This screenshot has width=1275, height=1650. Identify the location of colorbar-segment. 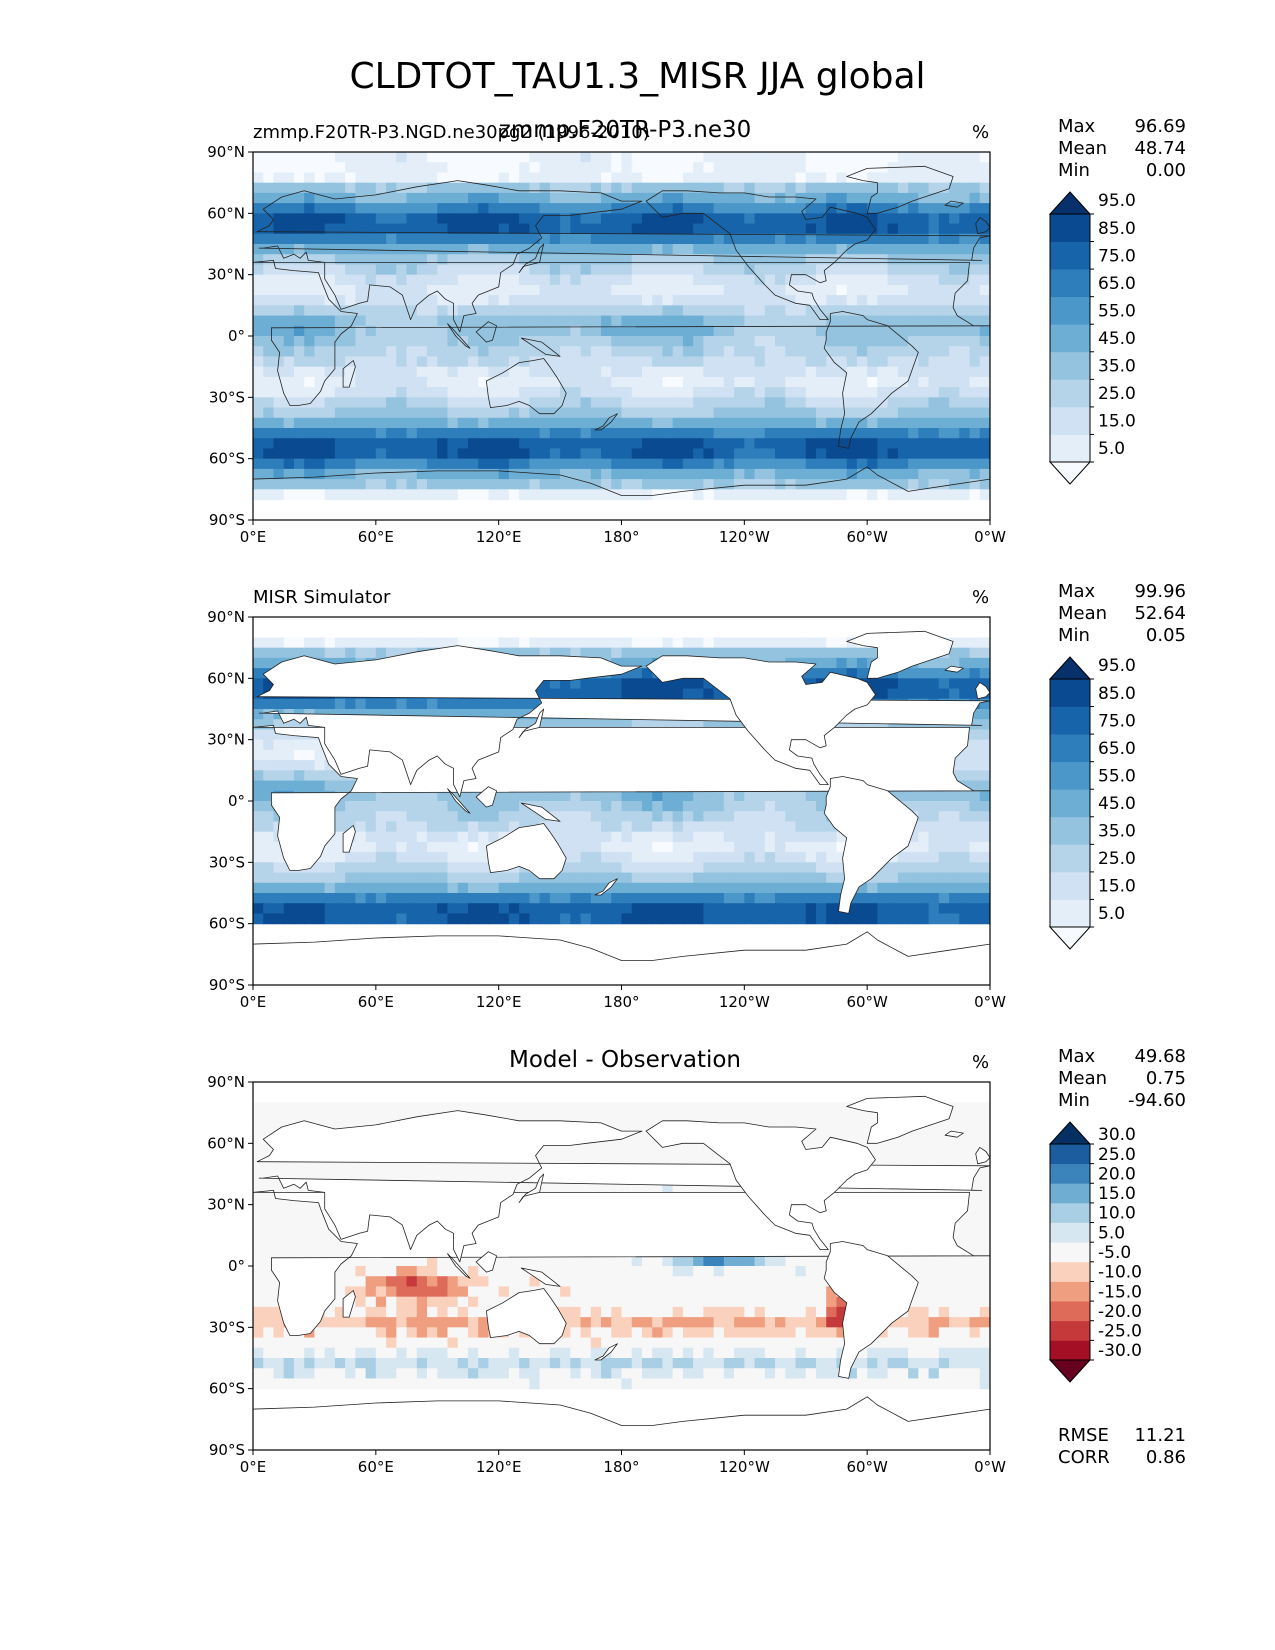
(1070, 803).